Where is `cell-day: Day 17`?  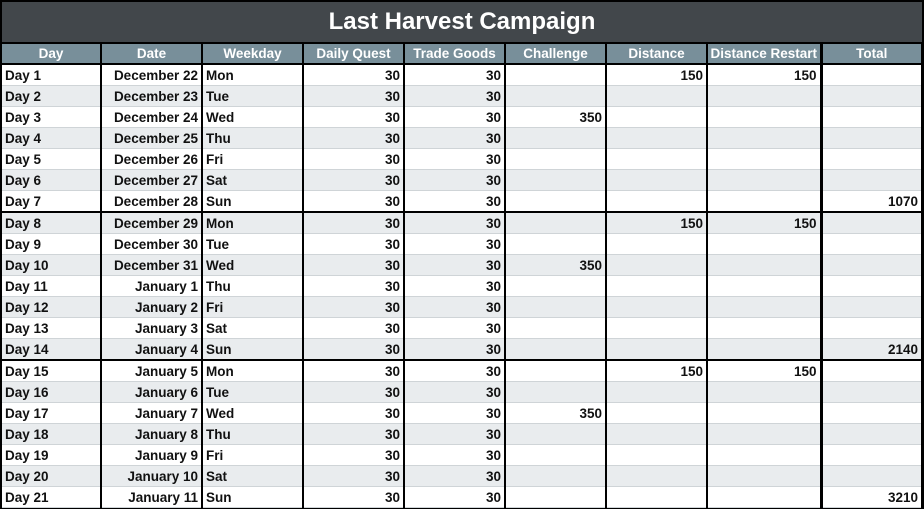 cell-day: Day 17 is located at coordinates (52, 413).